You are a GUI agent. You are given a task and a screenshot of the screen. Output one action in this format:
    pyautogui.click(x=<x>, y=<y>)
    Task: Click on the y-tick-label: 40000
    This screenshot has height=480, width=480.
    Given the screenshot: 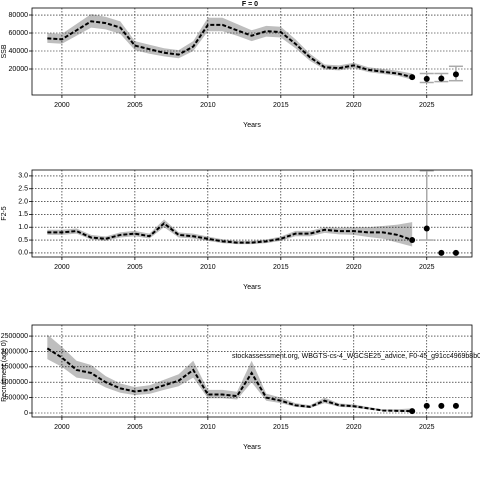 What is the action you would take?
    pyautogui.click(x=19, y=51)
    